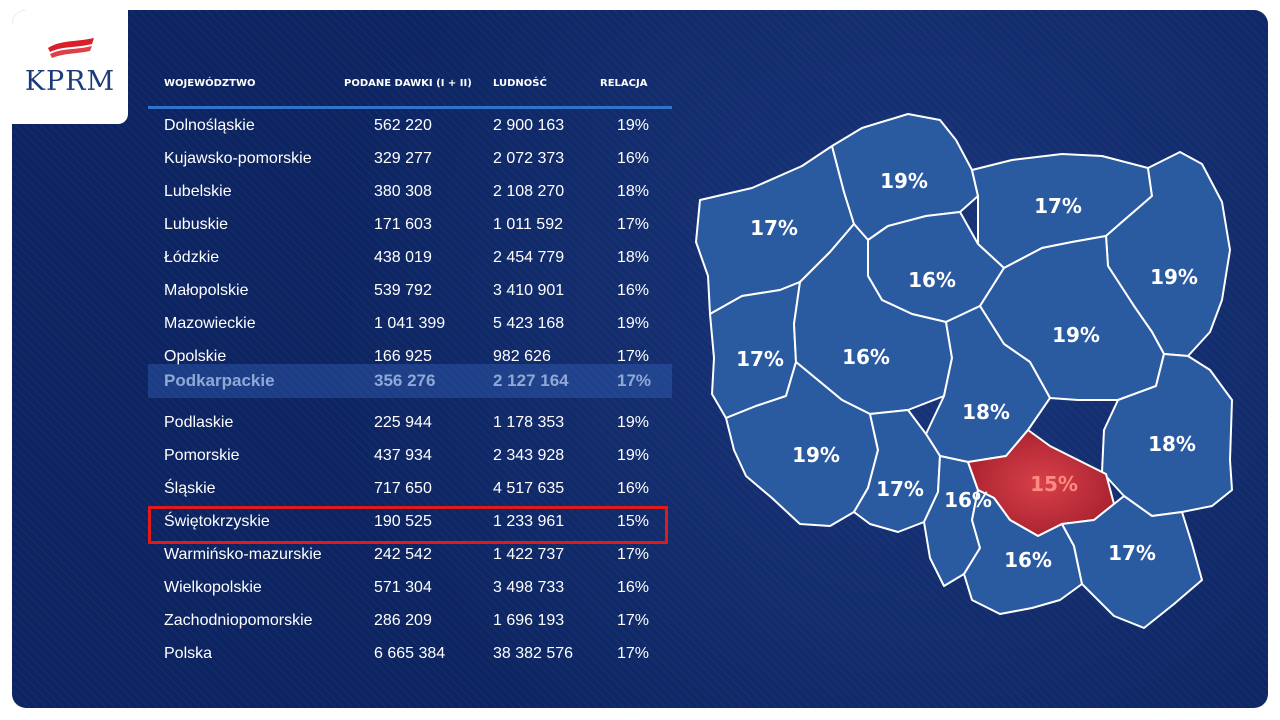 This screenshot has height=720, width=1280. What do you see at coordinates (531, 380) in the screenshot?
I see `cell-population: 2 127 164` at bounding box center [531, 380].